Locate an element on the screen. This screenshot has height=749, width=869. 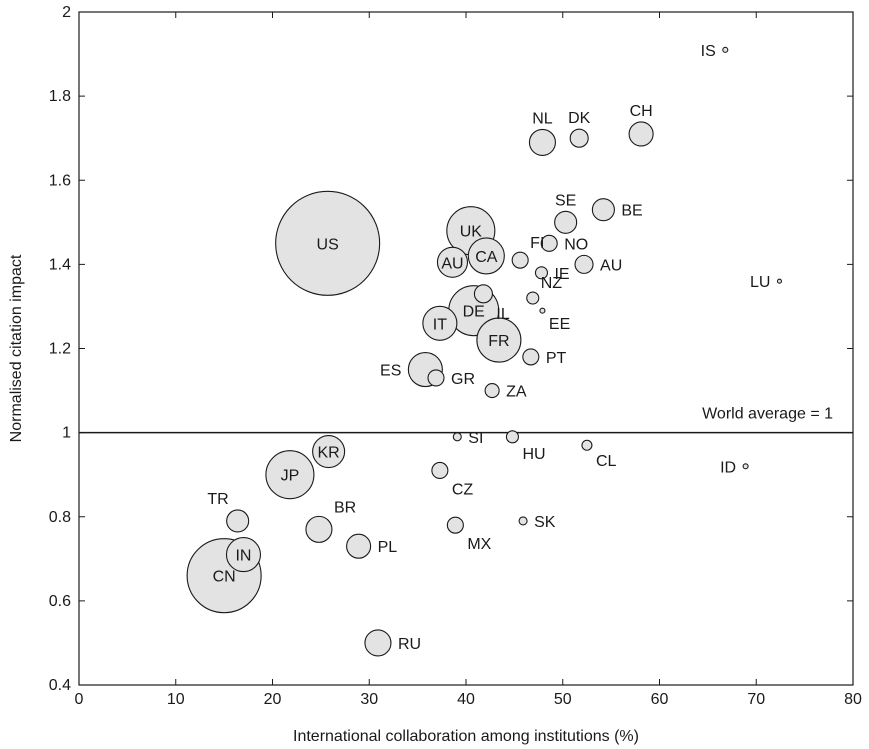
bubble-label-za: ZA is located at coordinates (516, 392).